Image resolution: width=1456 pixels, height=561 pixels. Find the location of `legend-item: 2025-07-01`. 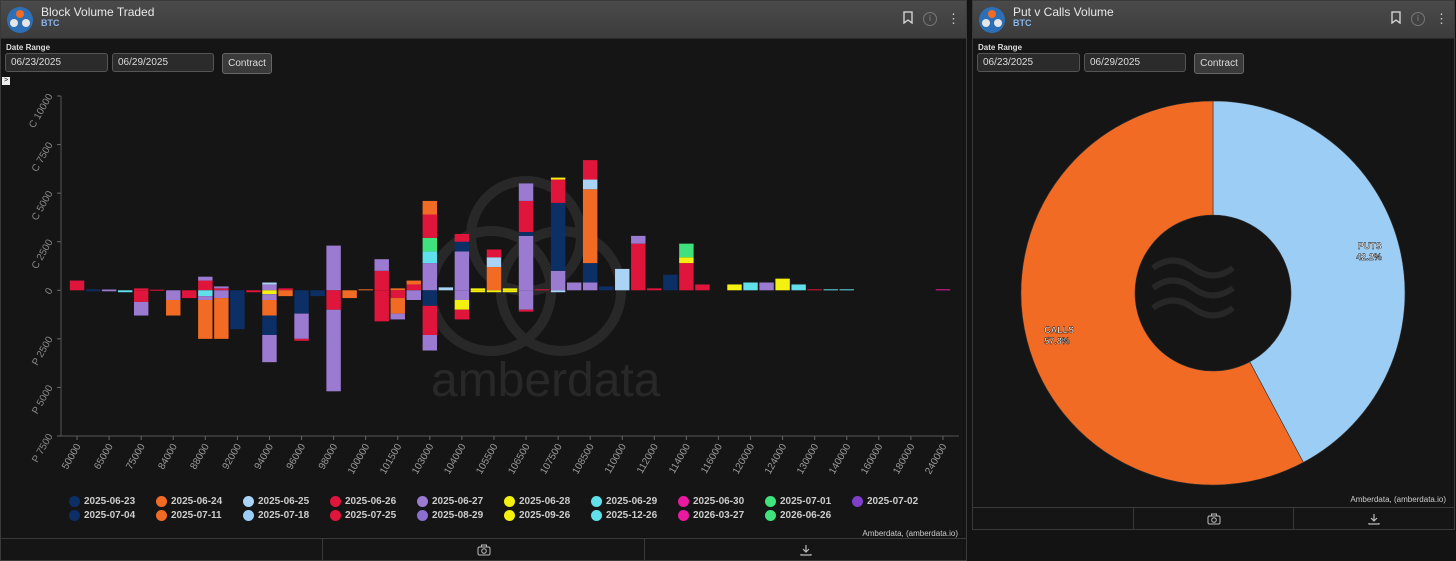

legend-item: 2025-07-01 is located at coordinates (808, 501).